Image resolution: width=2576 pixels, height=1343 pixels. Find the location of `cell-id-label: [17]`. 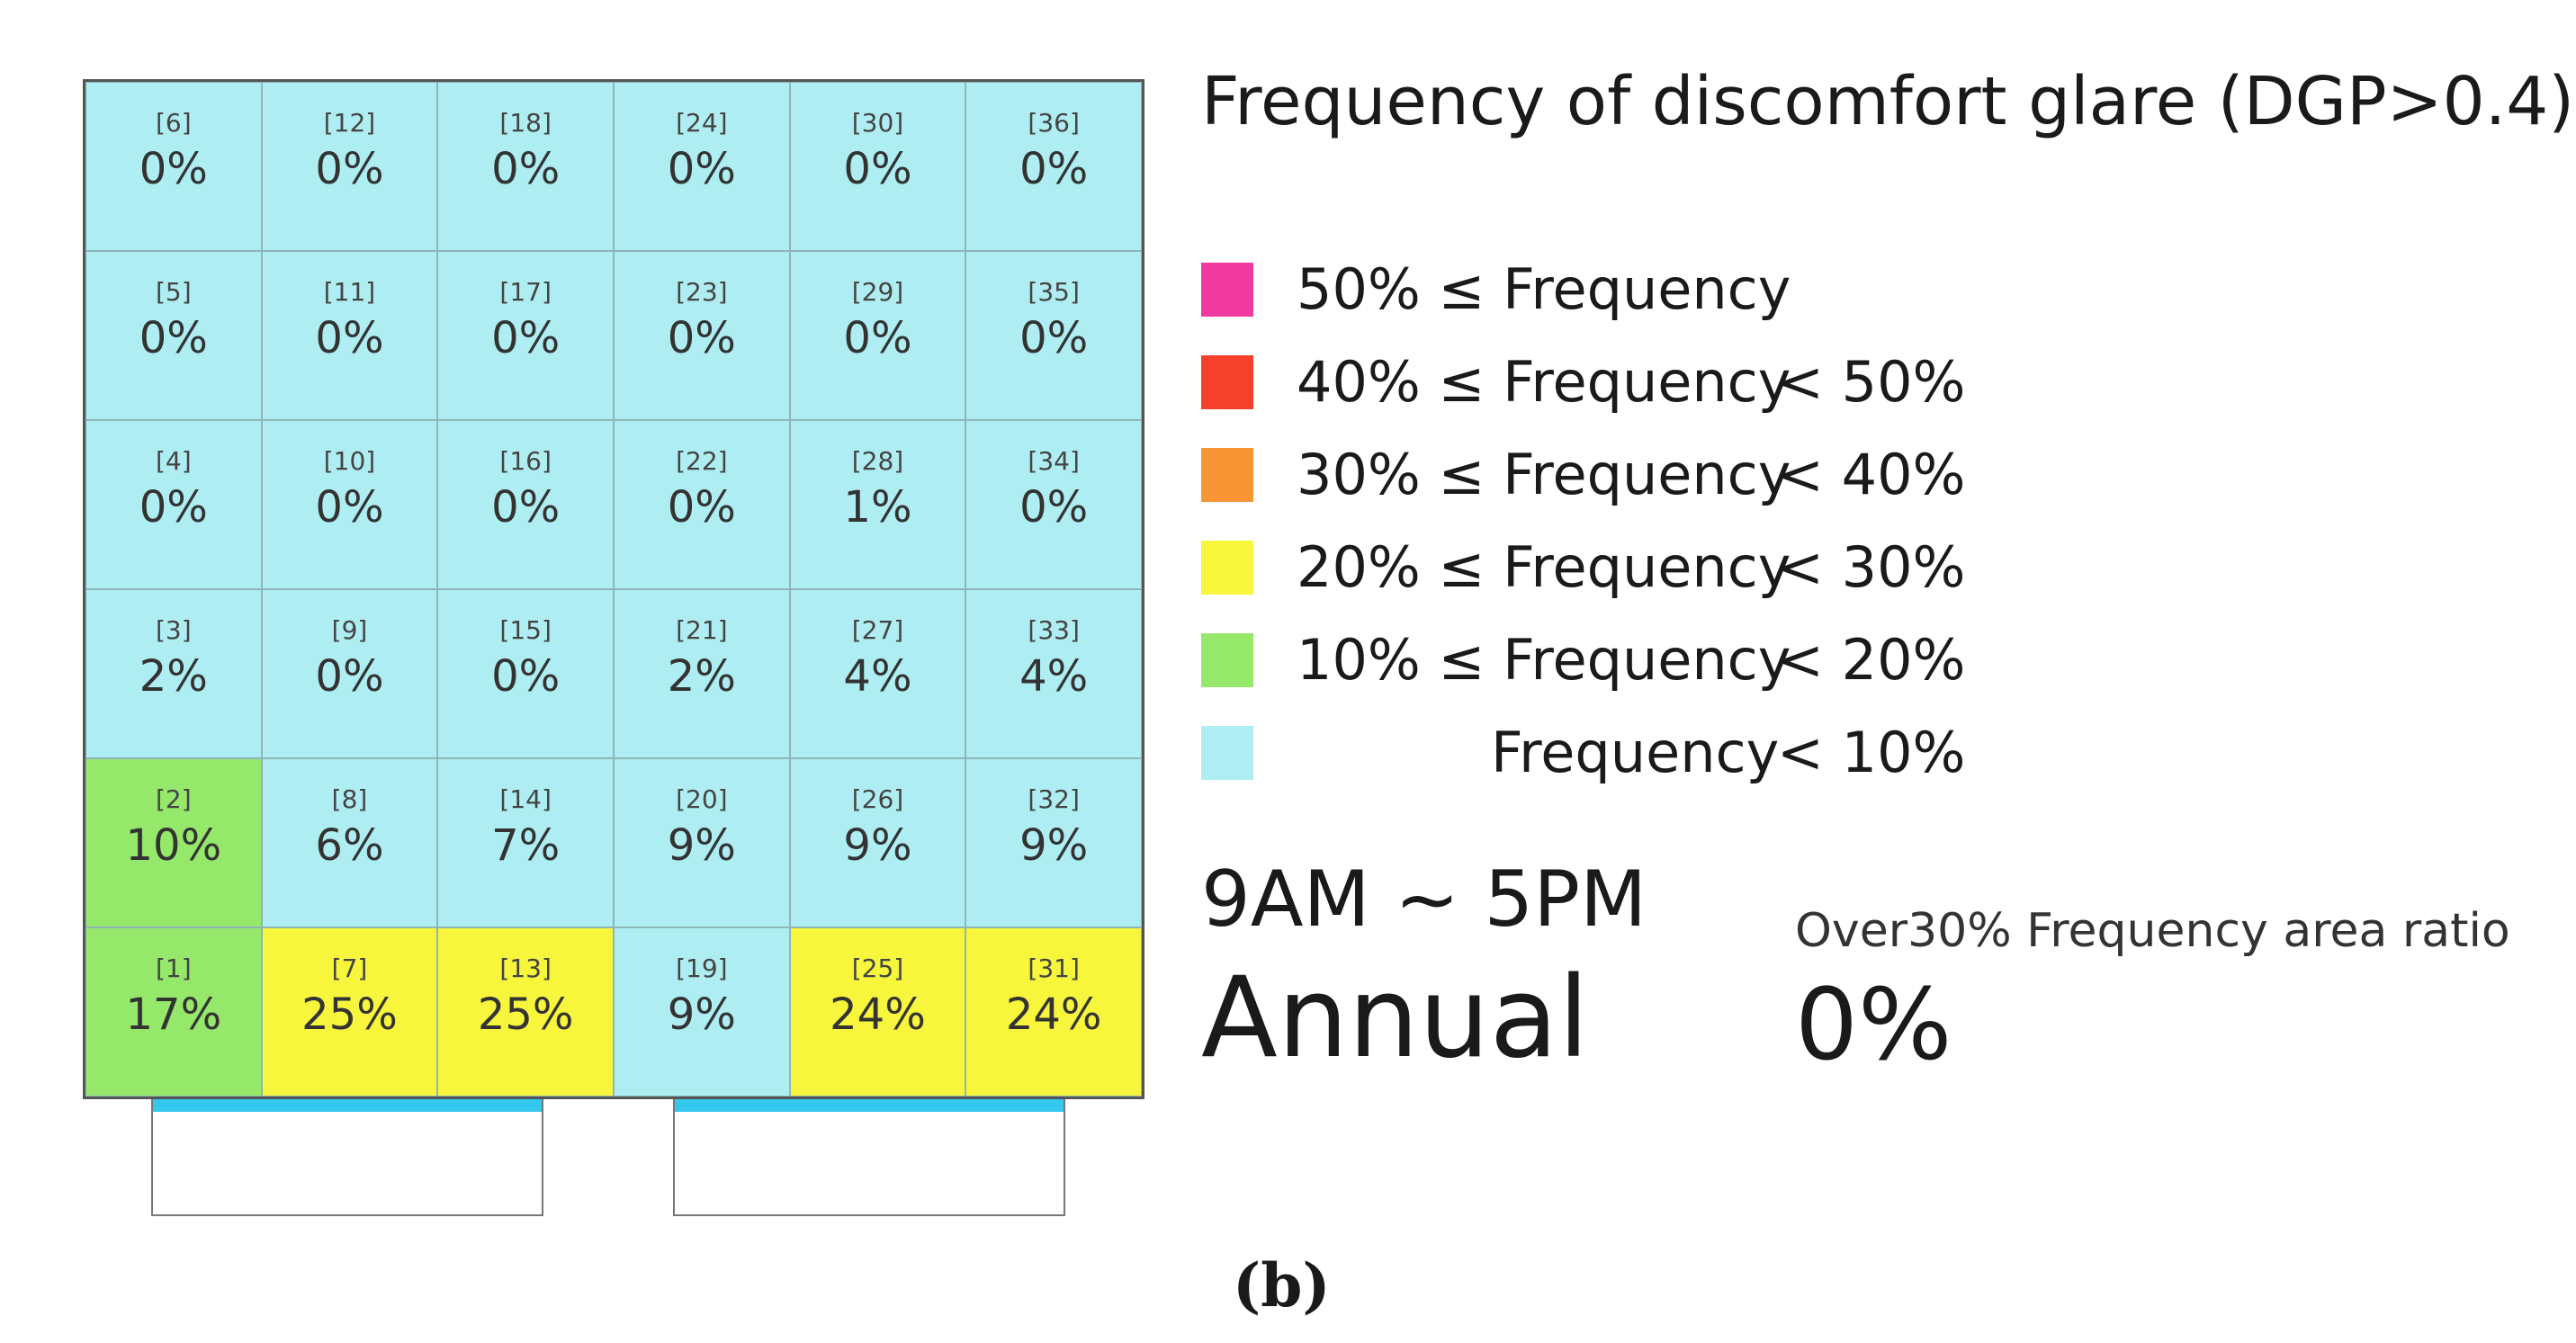

cell-id-label: [17] is located at coordinates (525, 292).